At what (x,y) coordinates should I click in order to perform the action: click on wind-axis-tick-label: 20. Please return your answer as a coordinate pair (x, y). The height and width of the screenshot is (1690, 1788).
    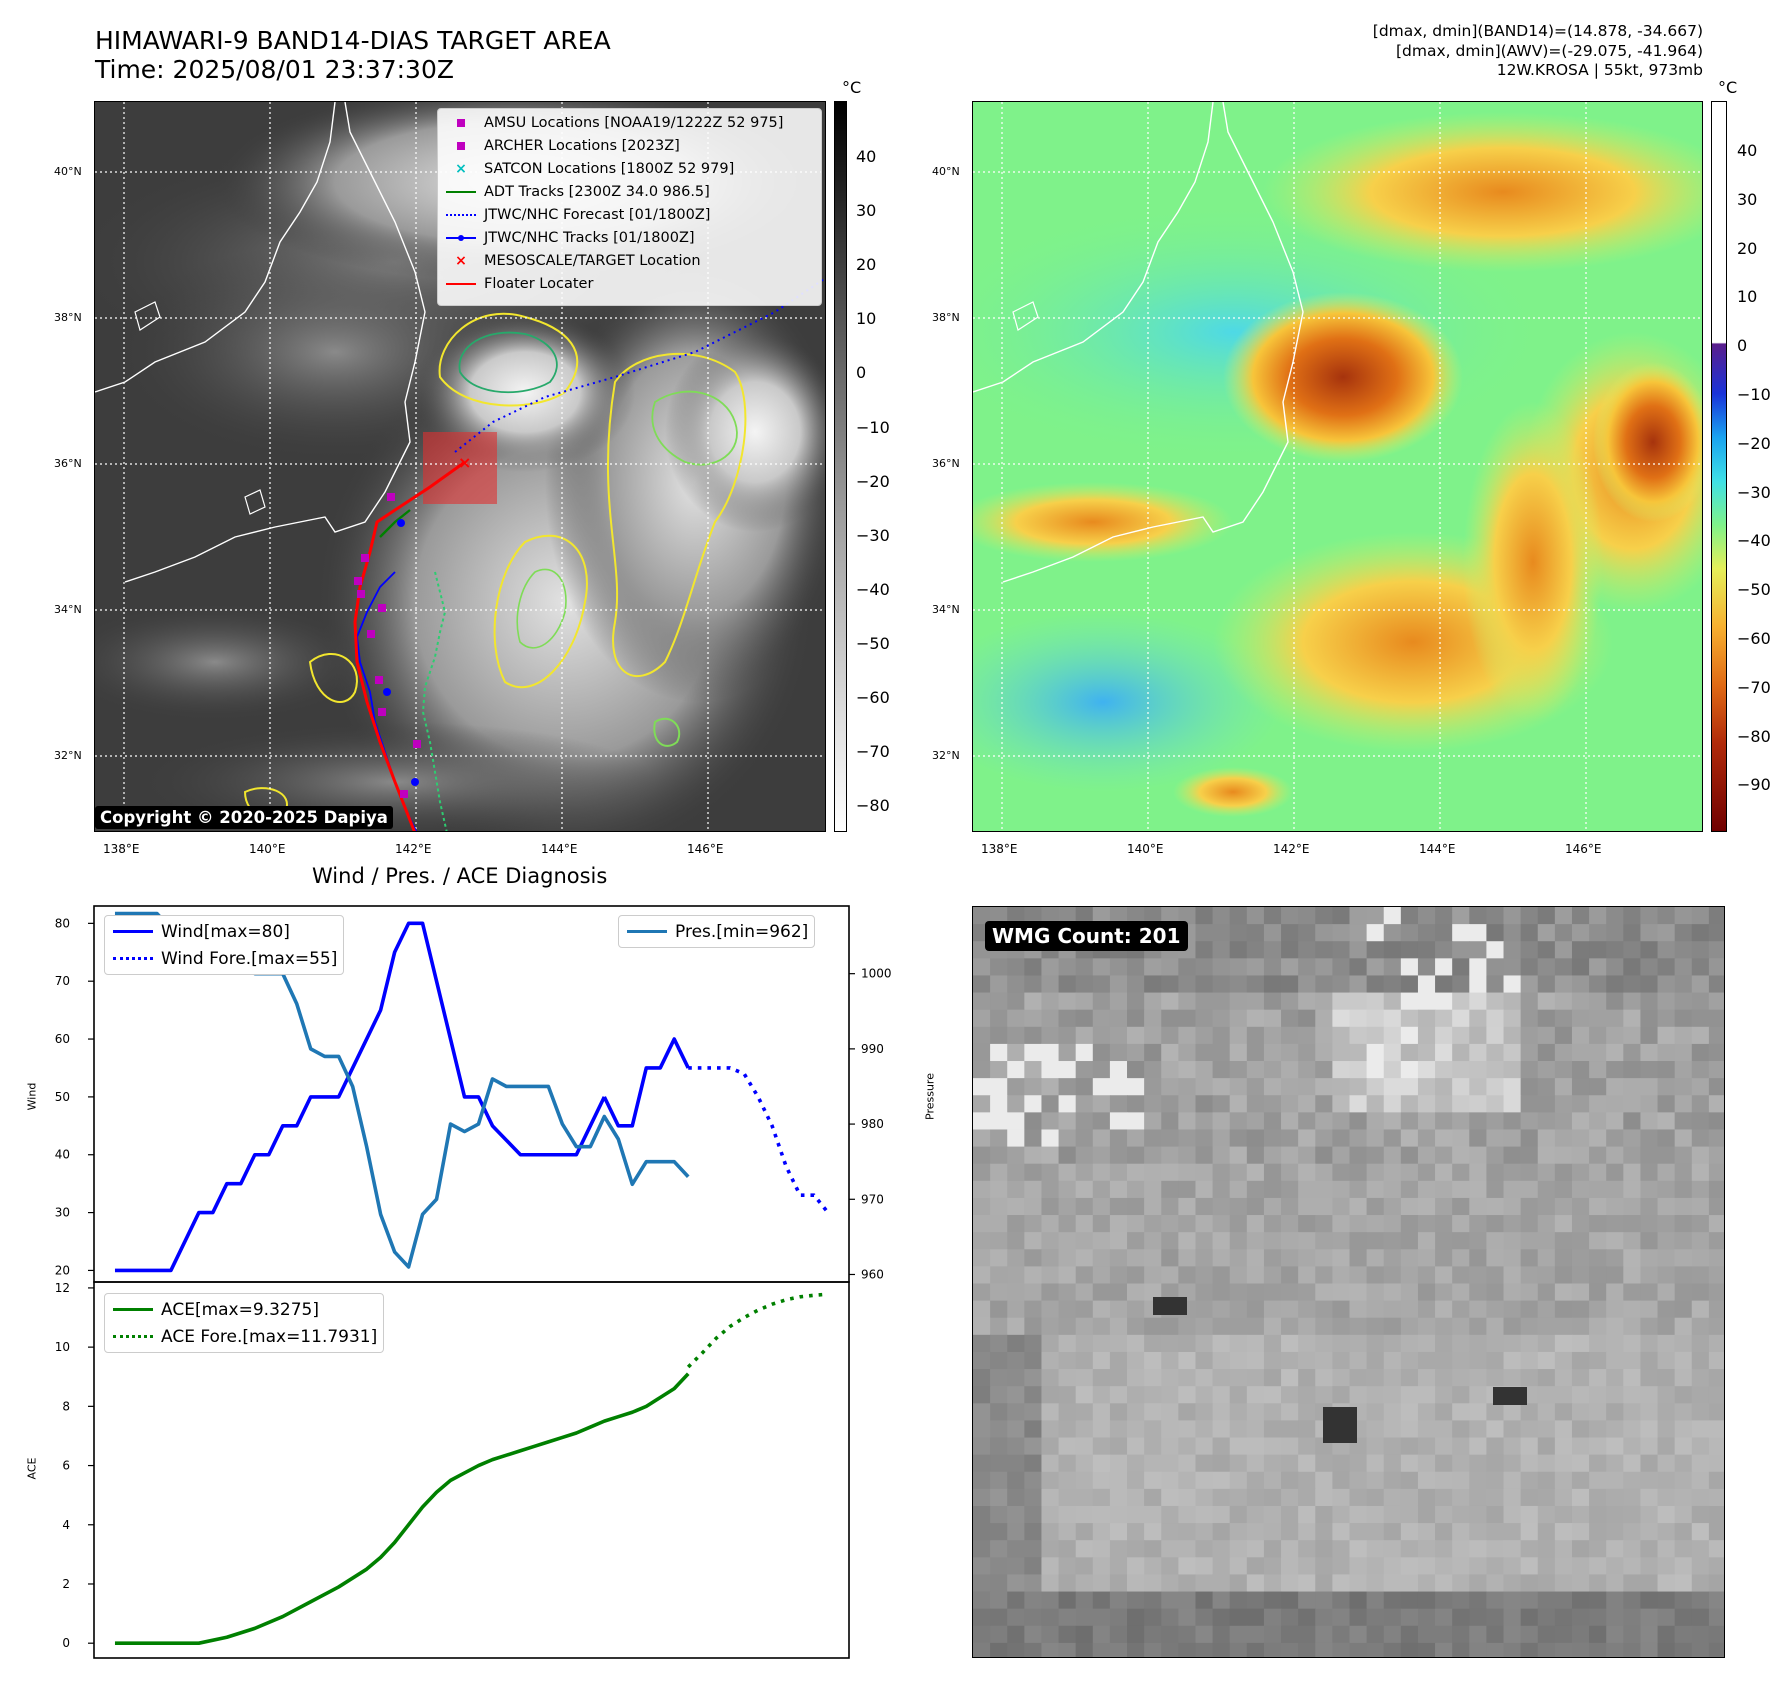
    Looking at the image, I should click on (62, 1270).